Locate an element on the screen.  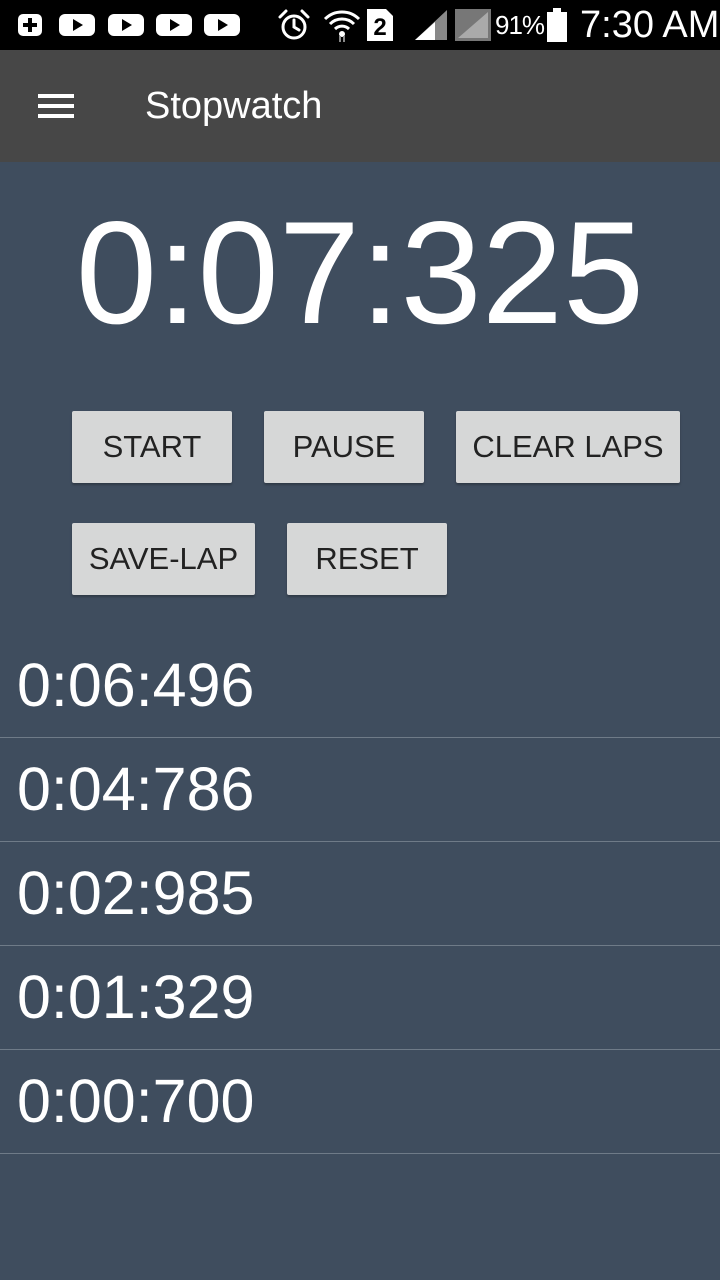
lap-item: 0:04:786 is located at coordinates (360, 790).